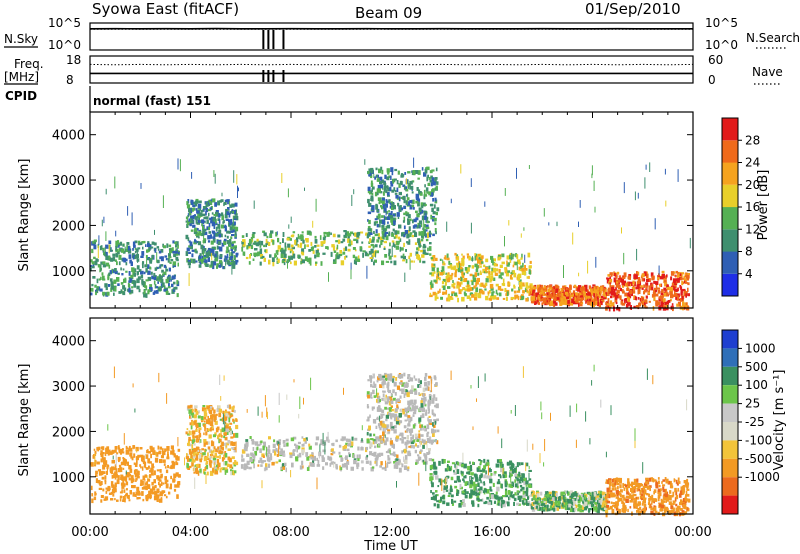 The height and width of the screenshot is (554, 800). Describe the element at coordinates (749, 274) in the screenshot. I see `power-colorbar-tick-label: 4` at that location.